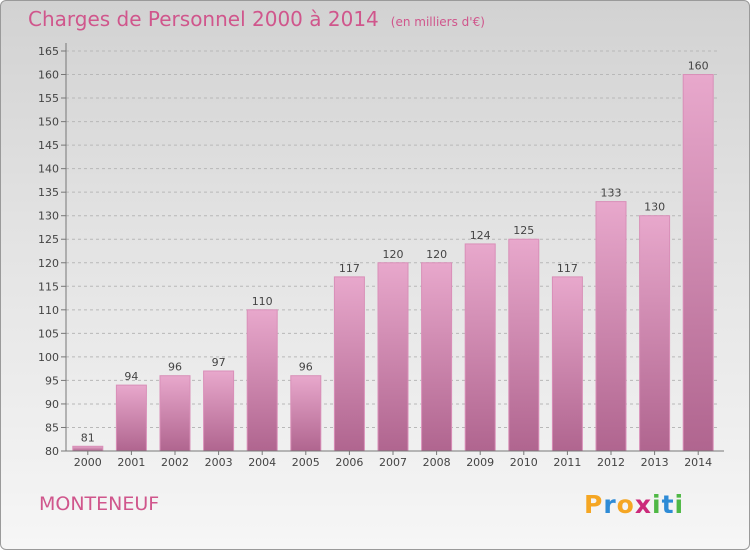 The width and height of the screenshot is (750, 550). Describe the element at coordinates (48, 286) in the screenshot. I see `y-tick-label: 115` at that location.